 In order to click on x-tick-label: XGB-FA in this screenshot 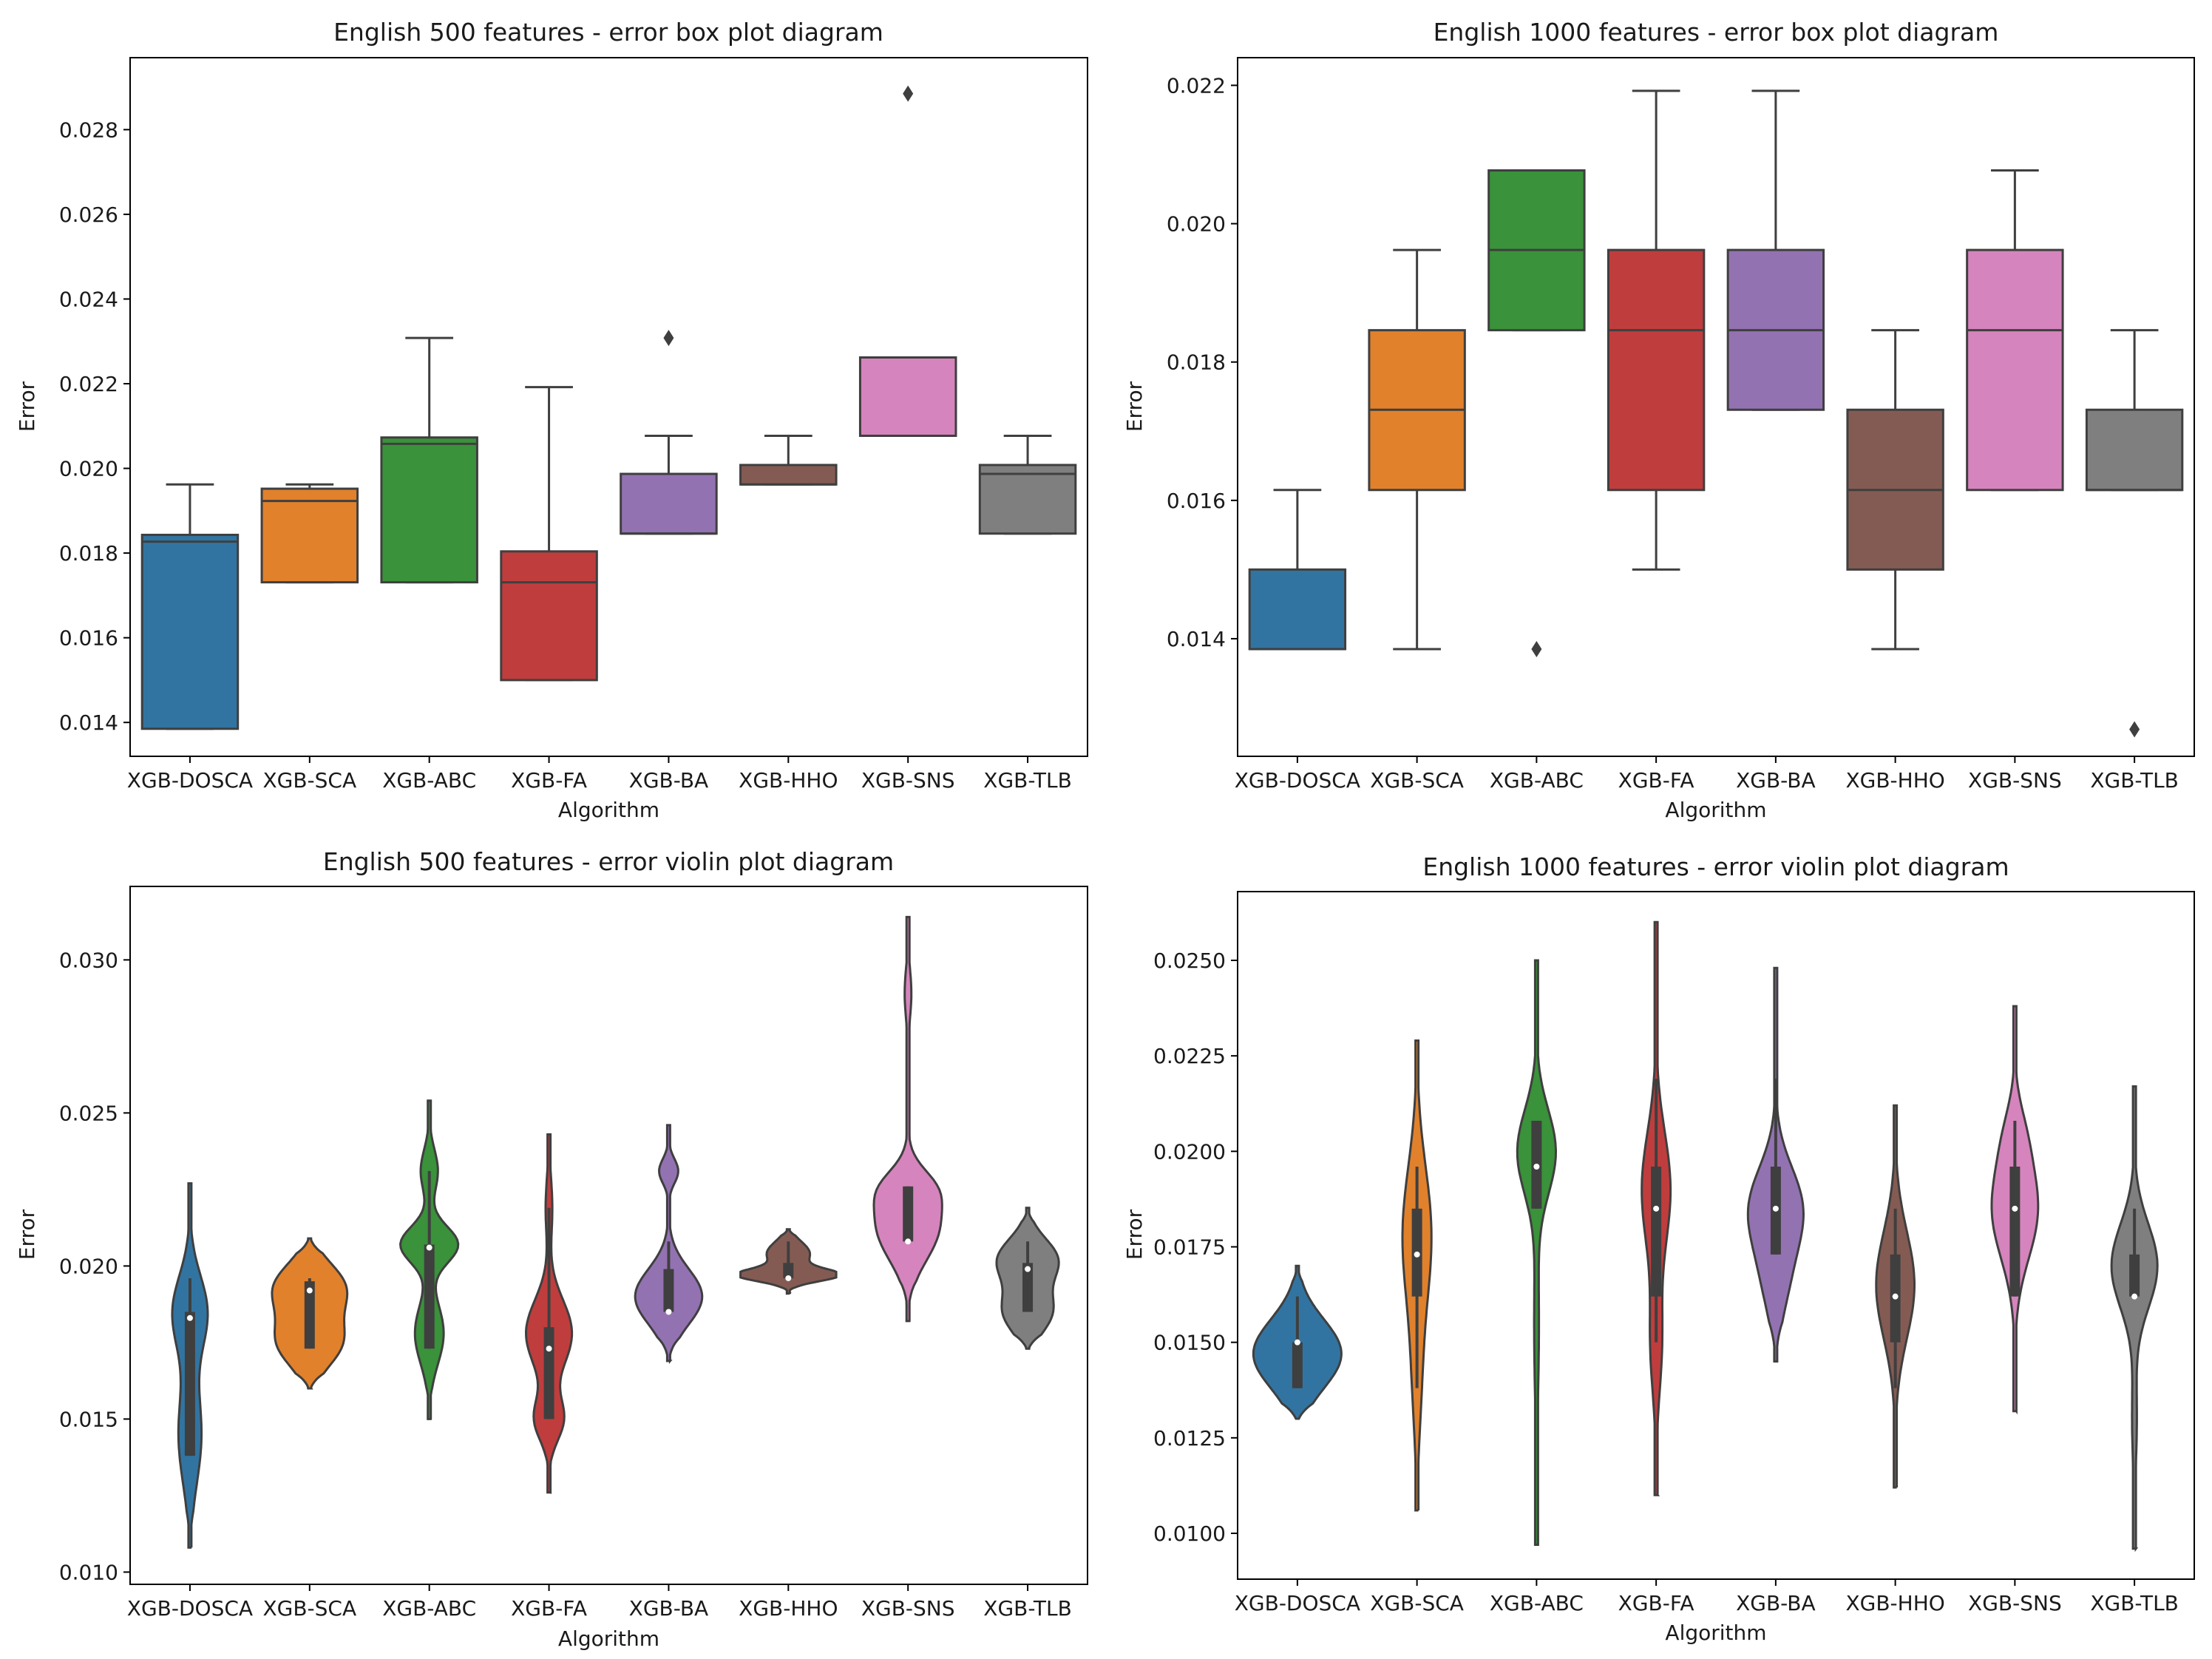, I will do `click(549, 1608)`.